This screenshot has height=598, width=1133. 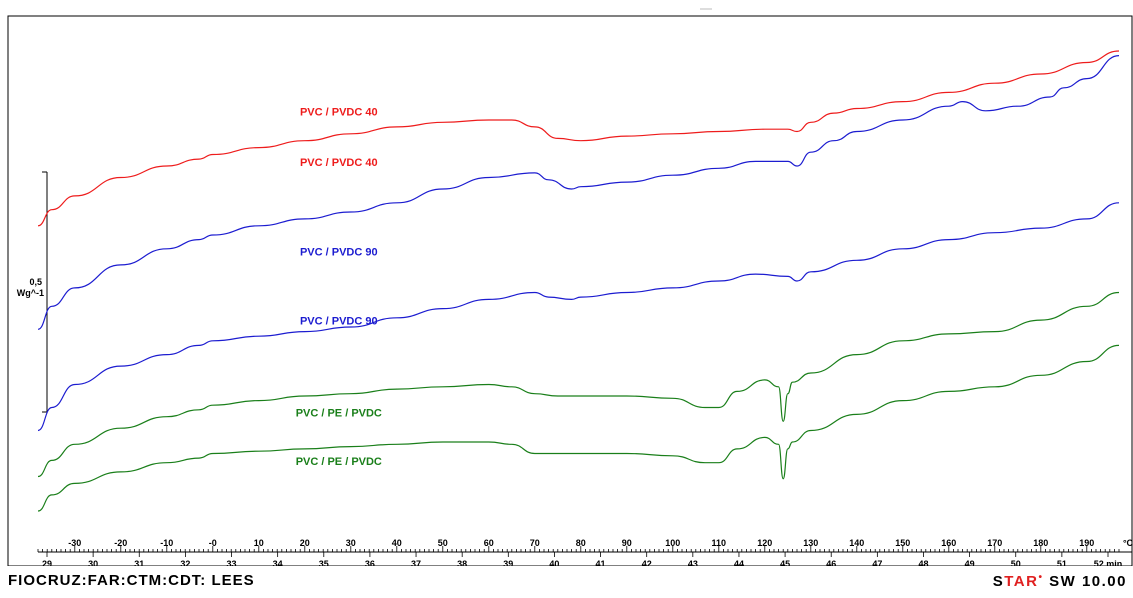 I want to click on scale-bar-value: 0,5, so click(x=35, y=282).